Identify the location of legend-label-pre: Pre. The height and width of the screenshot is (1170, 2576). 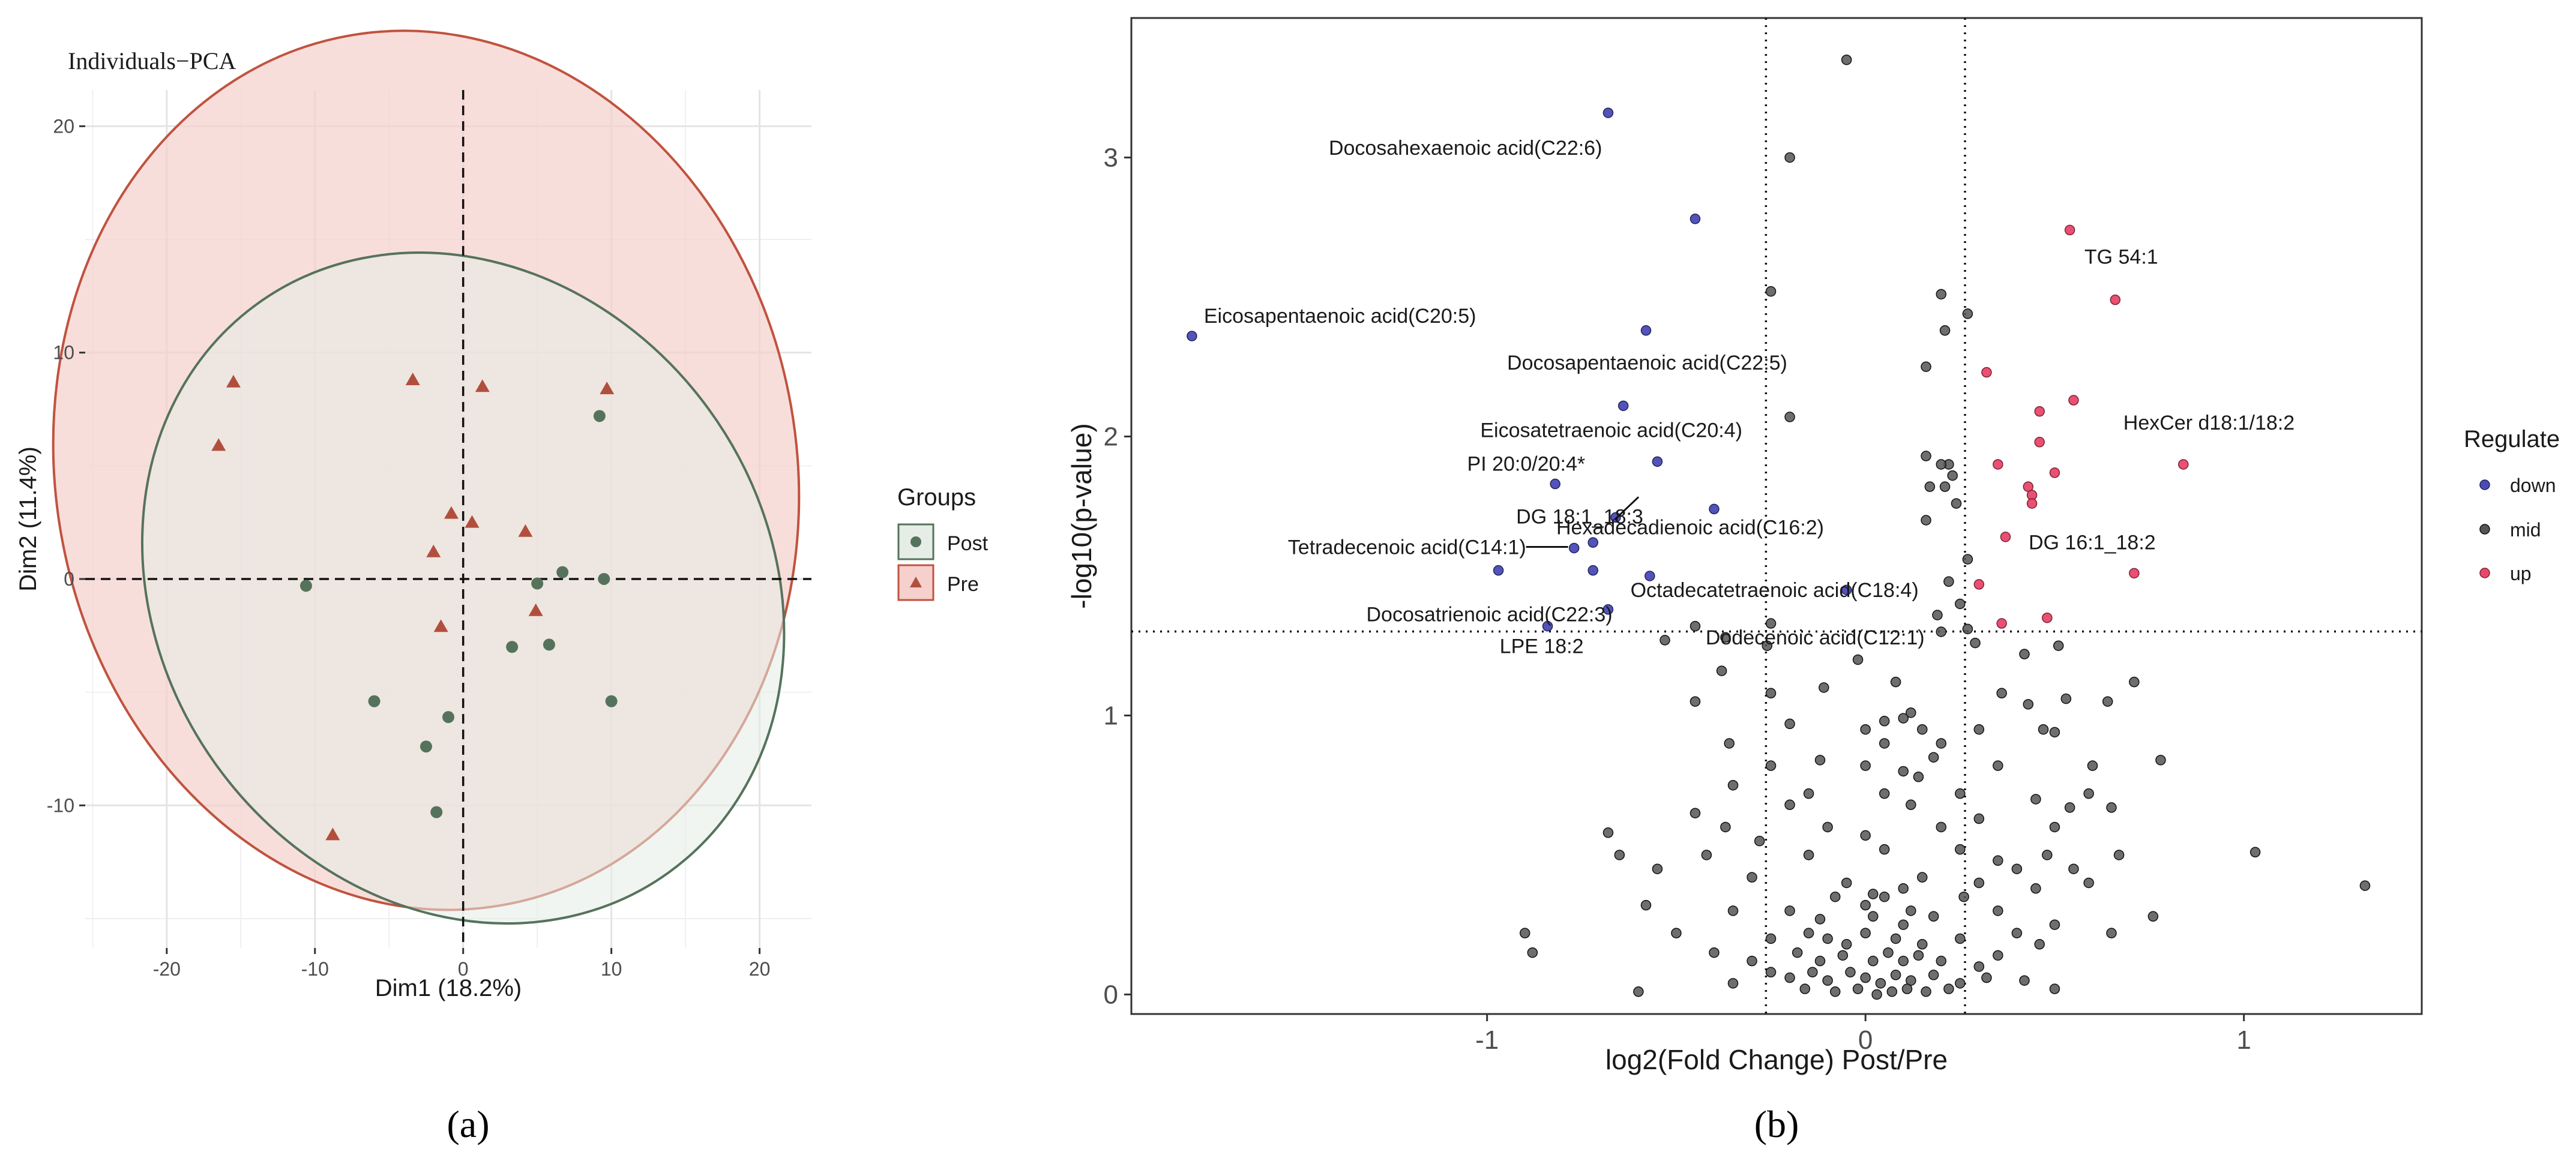
(963, 584).